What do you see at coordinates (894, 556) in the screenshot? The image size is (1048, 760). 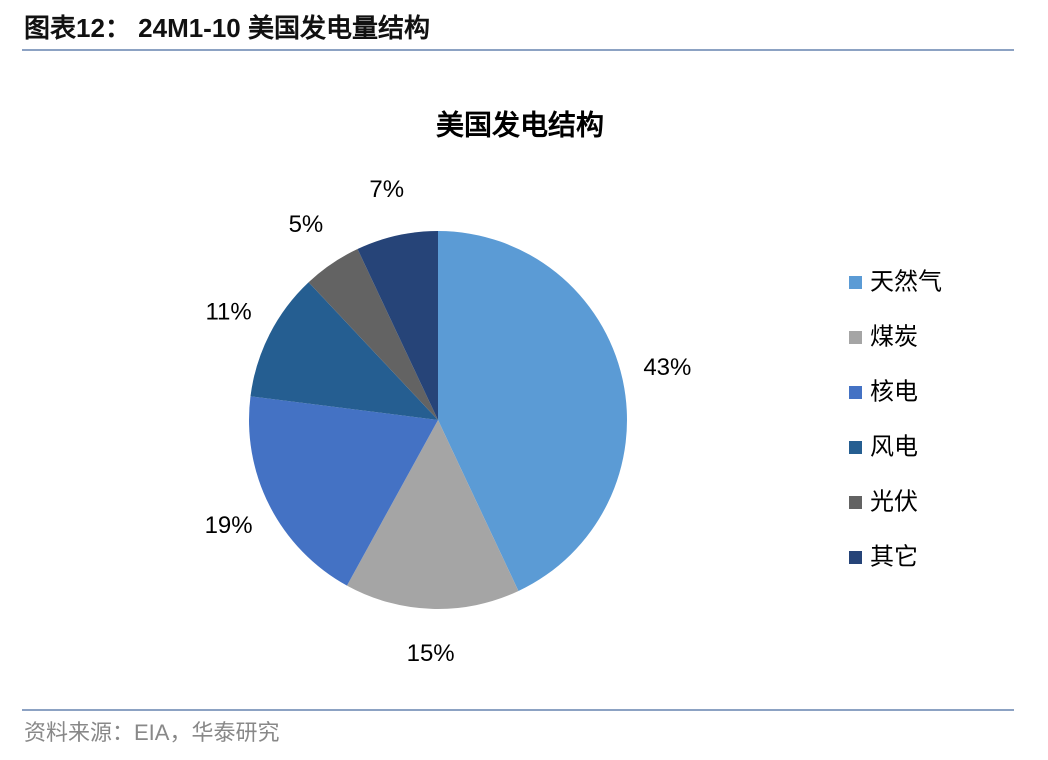 I see `legend-label: 其它` at bounding box center [894, 556].